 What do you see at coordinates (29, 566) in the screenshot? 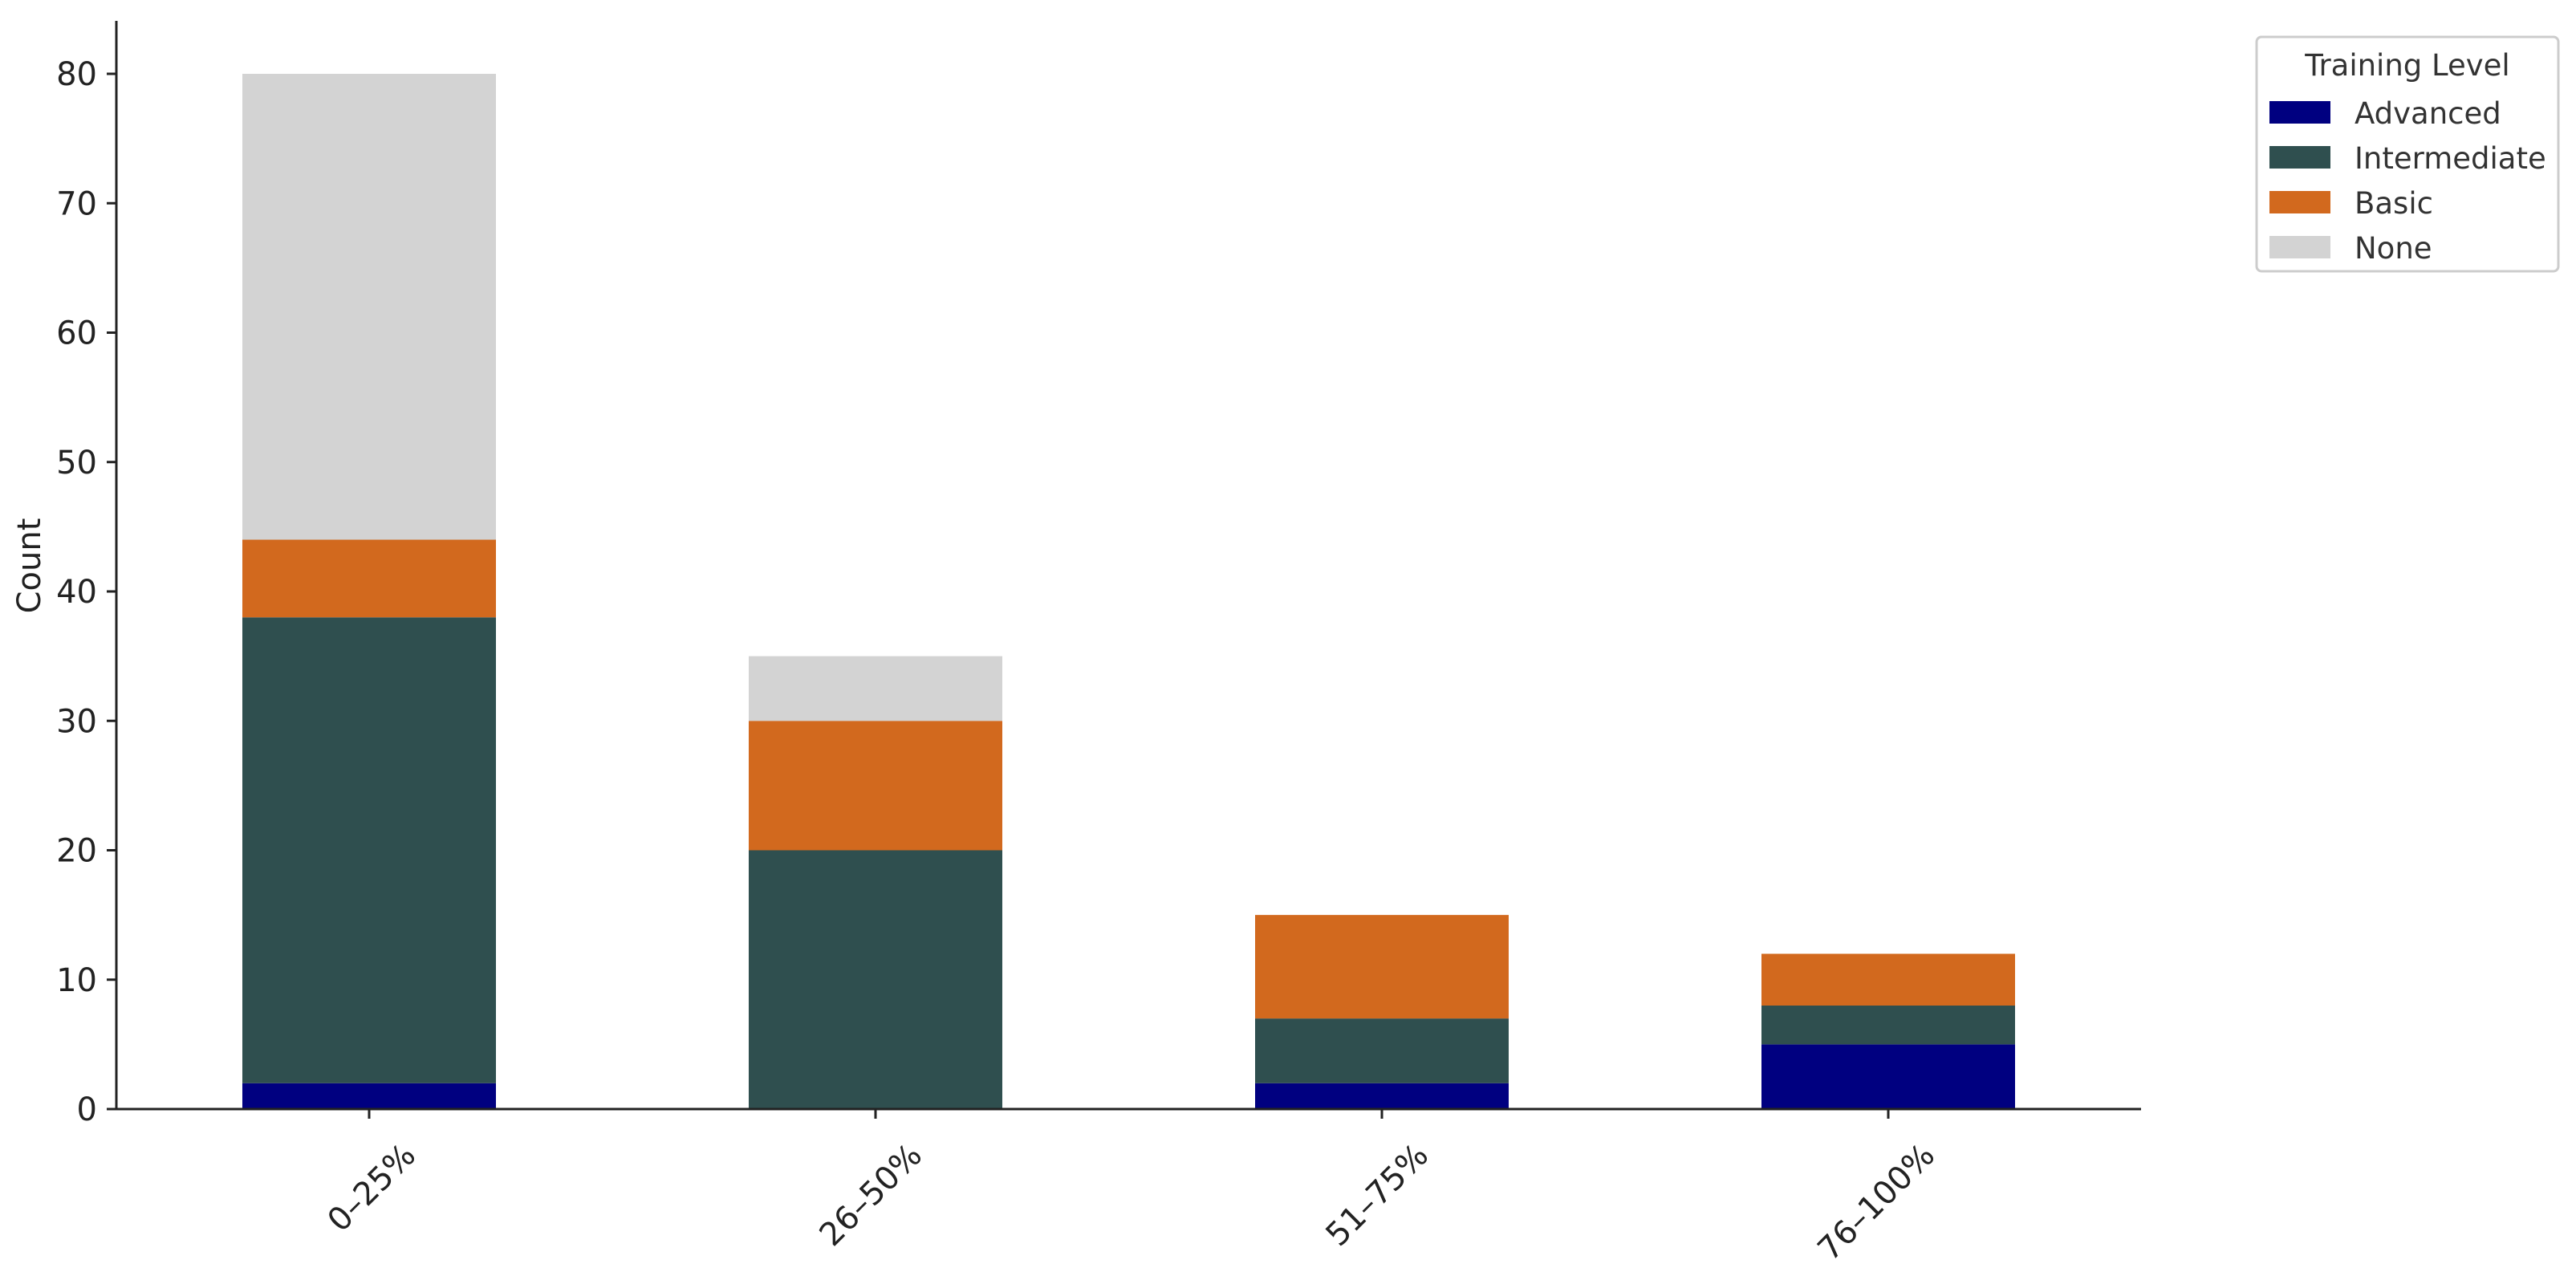
I see `y-axis-title: Count` at bounding box center [29, 566].